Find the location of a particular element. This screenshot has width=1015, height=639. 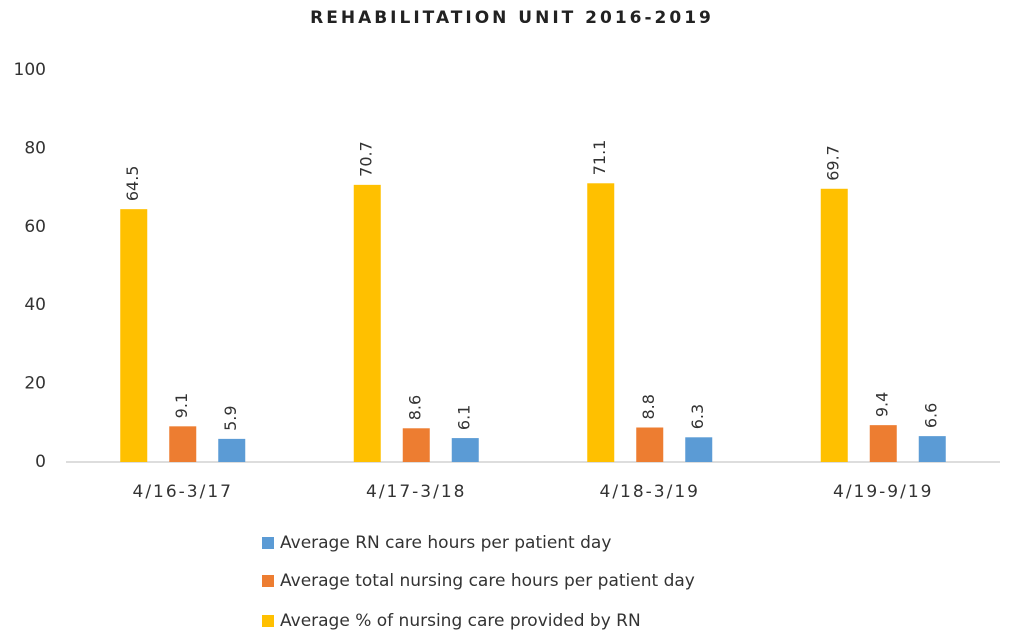

legend-label: Average % of nursing care provided by RN is located at coordinates (460, 621).